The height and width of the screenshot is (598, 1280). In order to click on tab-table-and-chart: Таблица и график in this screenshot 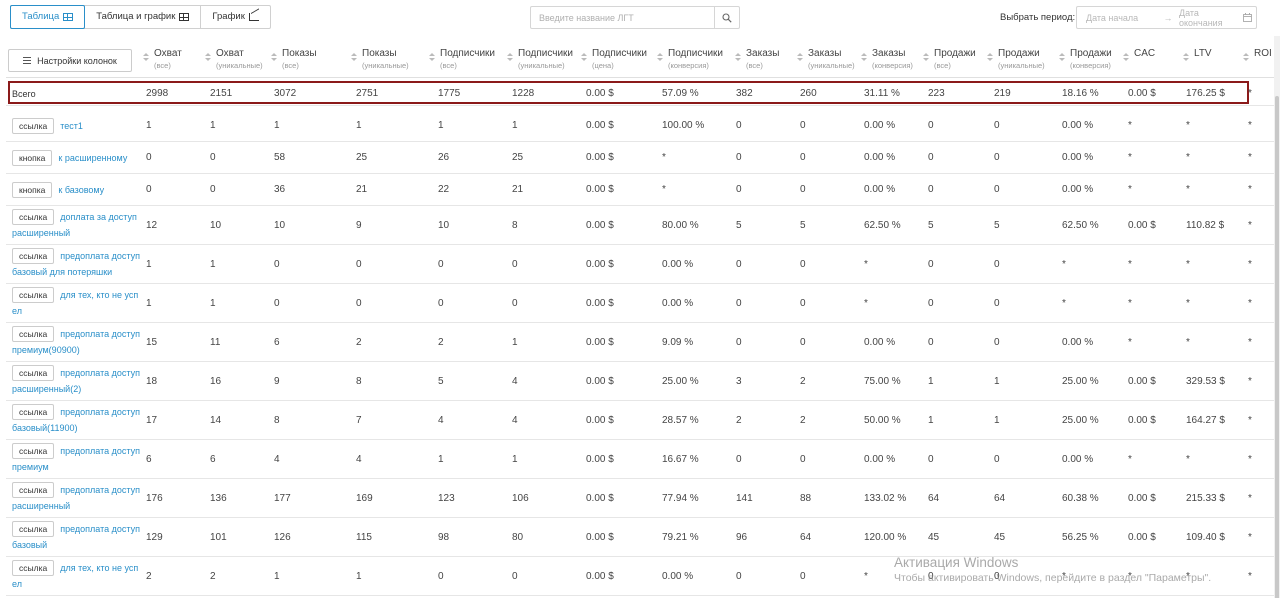, I will do `click(143, 17)`.